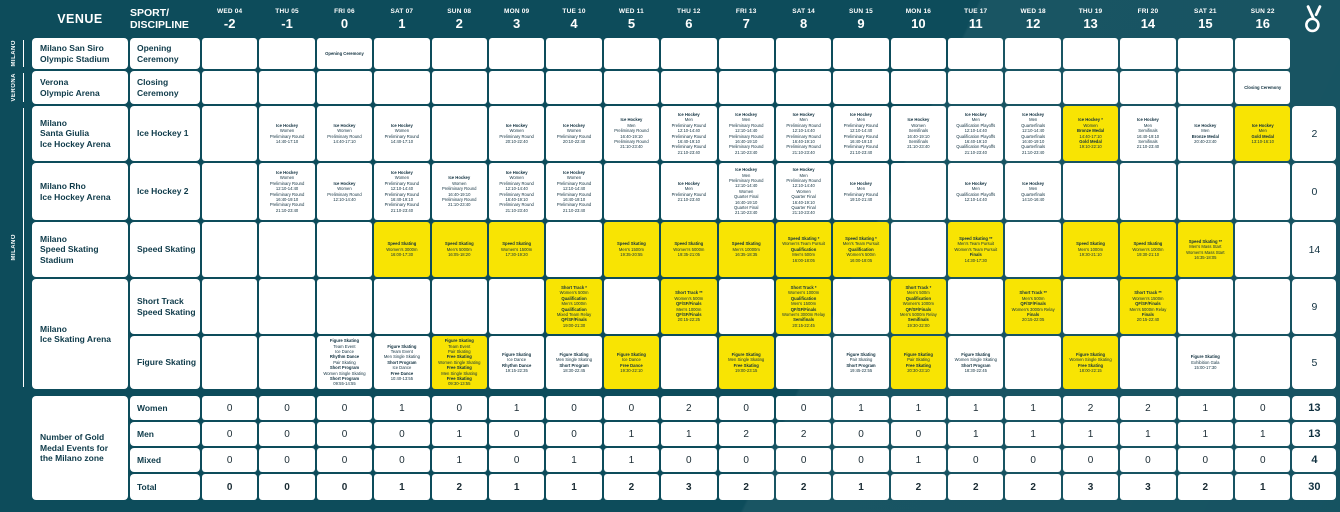 This screenshot has width=1340, height=512. I want to click on day-name: SUN 08, so click(459, 11).